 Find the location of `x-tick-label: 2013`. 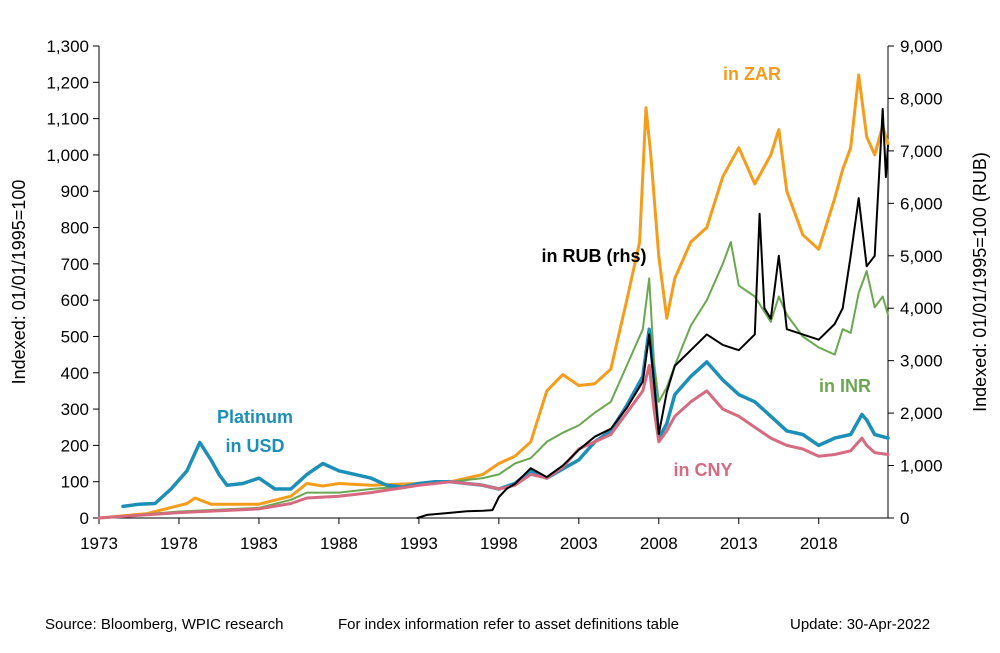

x-tick-label: 2013 is located at coordinates (739, 543).